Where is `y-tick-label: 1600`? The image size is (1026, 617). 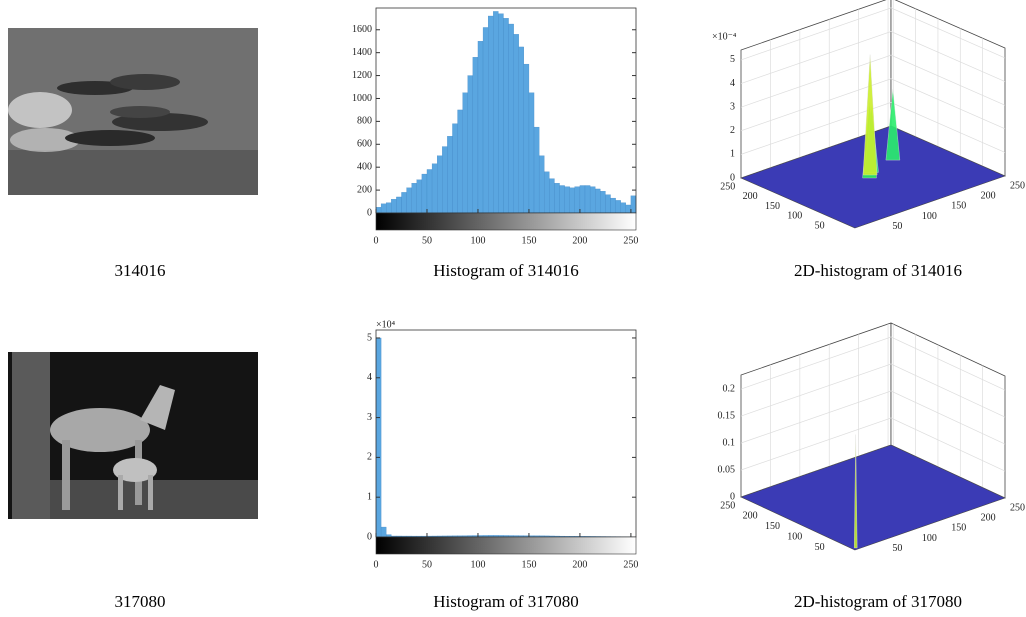 y-tick-label: 1600 is located at coordinates (362, 29).